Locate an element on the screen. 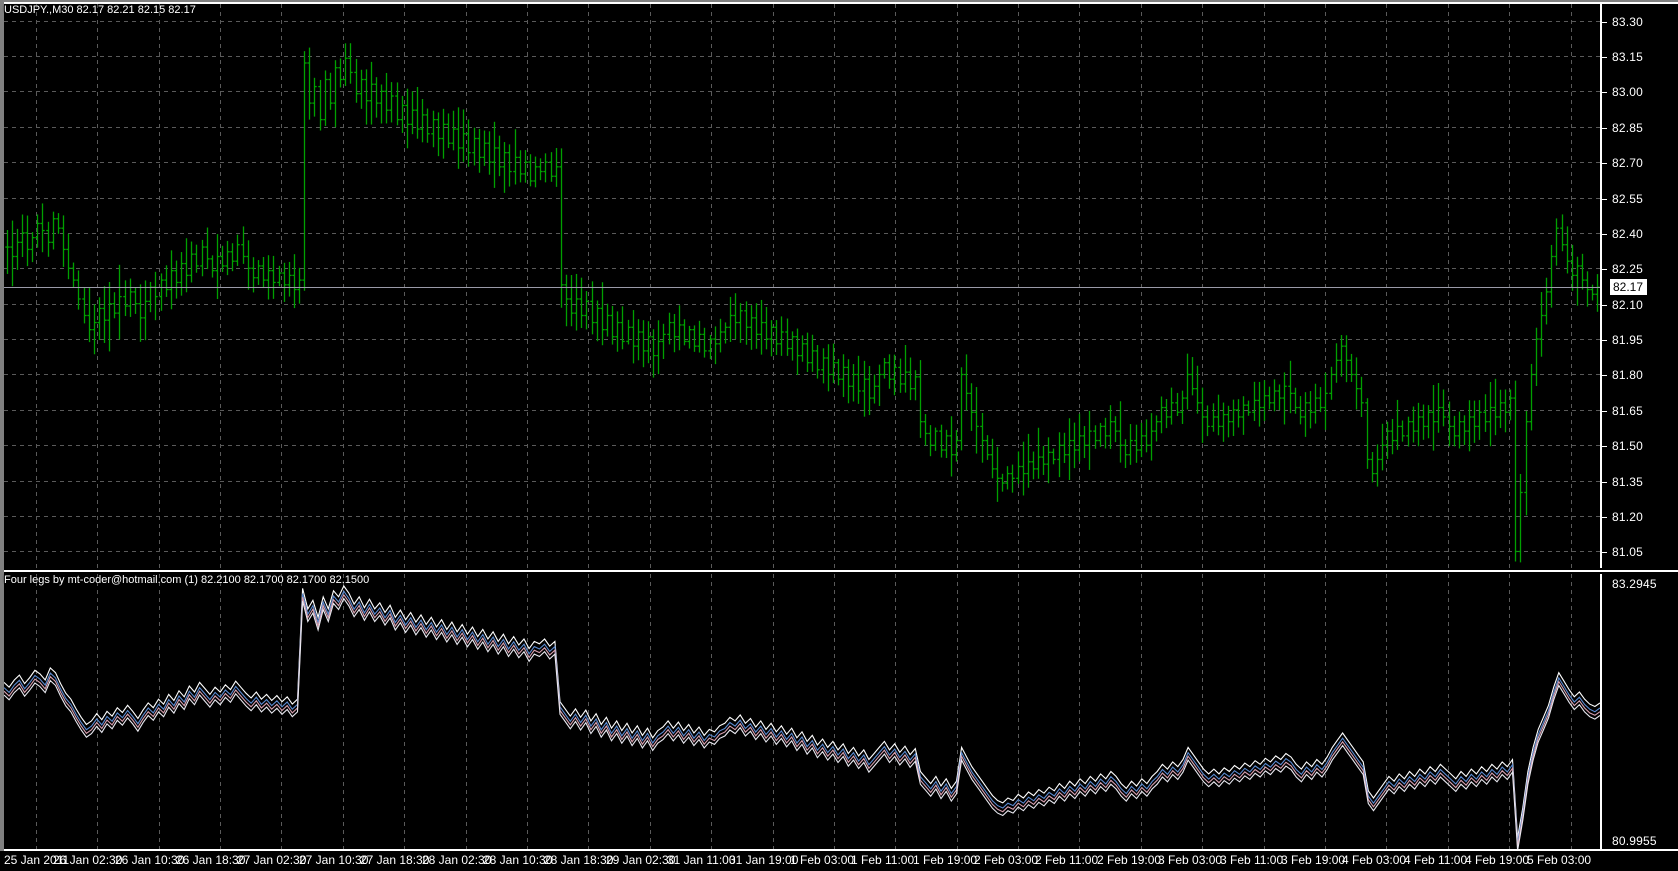 The width and height of the screenshot is (1678, 871). time-axis-label: 28 Jan 02:30 is located at coordinates (457, 860).